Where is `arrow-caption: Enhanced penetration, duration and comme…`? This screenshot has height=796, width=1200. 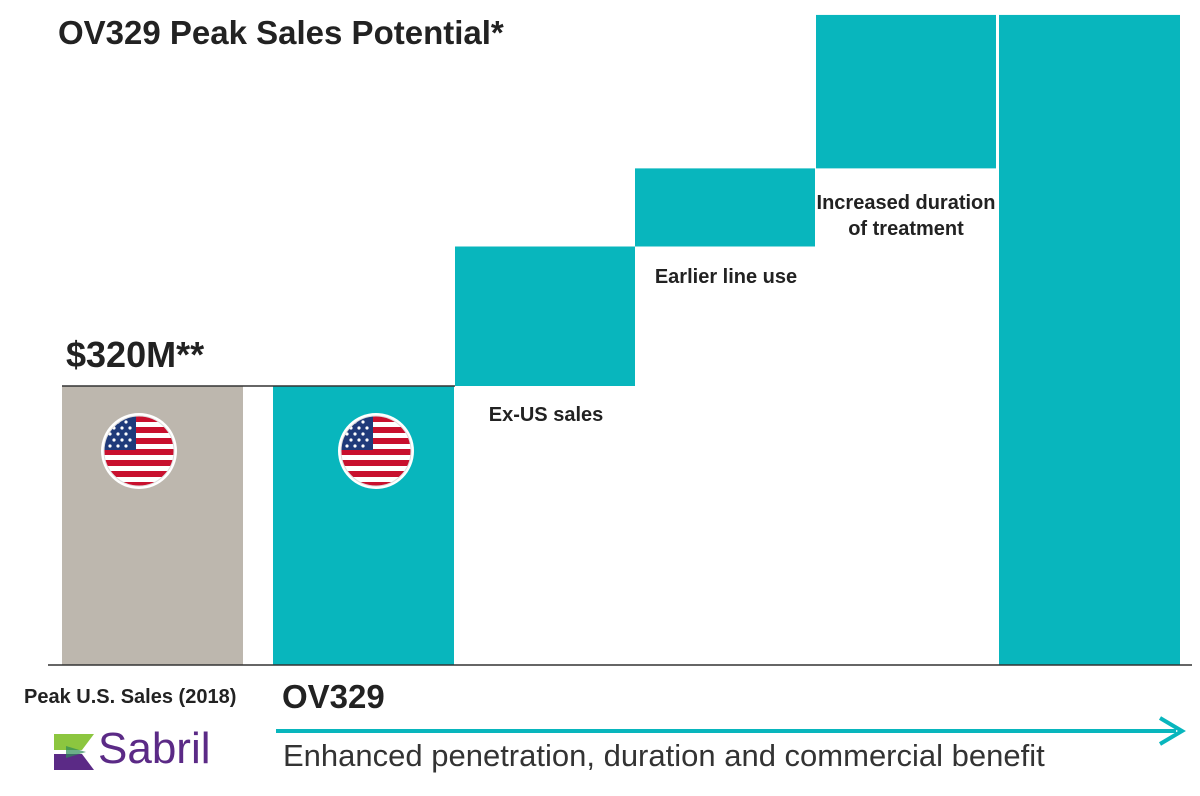
arrow-caption: Enhanced penetration, duration and comme… is located at coordinates (664, 755).